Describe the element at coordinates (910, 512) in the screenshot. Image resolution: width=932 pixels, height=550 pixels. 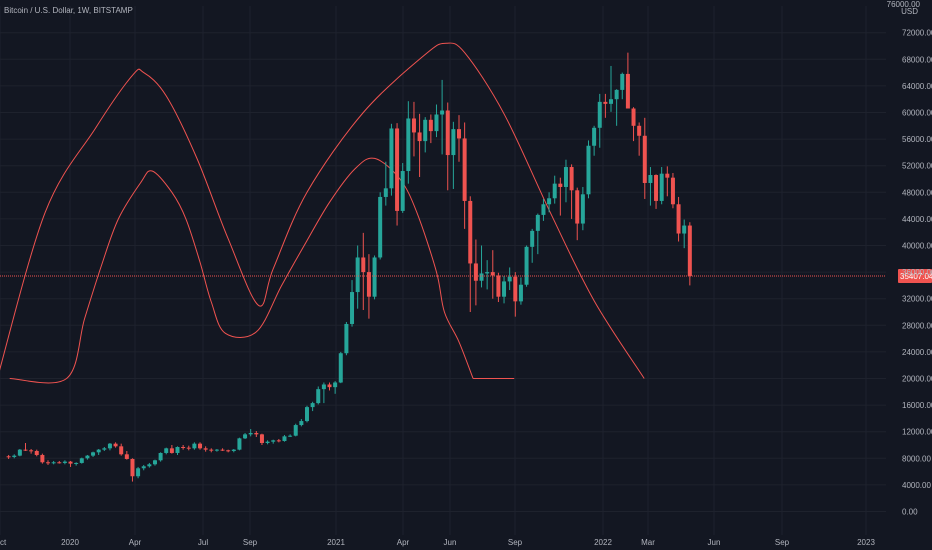
I see `y-tick-label: 0.00` at that location.